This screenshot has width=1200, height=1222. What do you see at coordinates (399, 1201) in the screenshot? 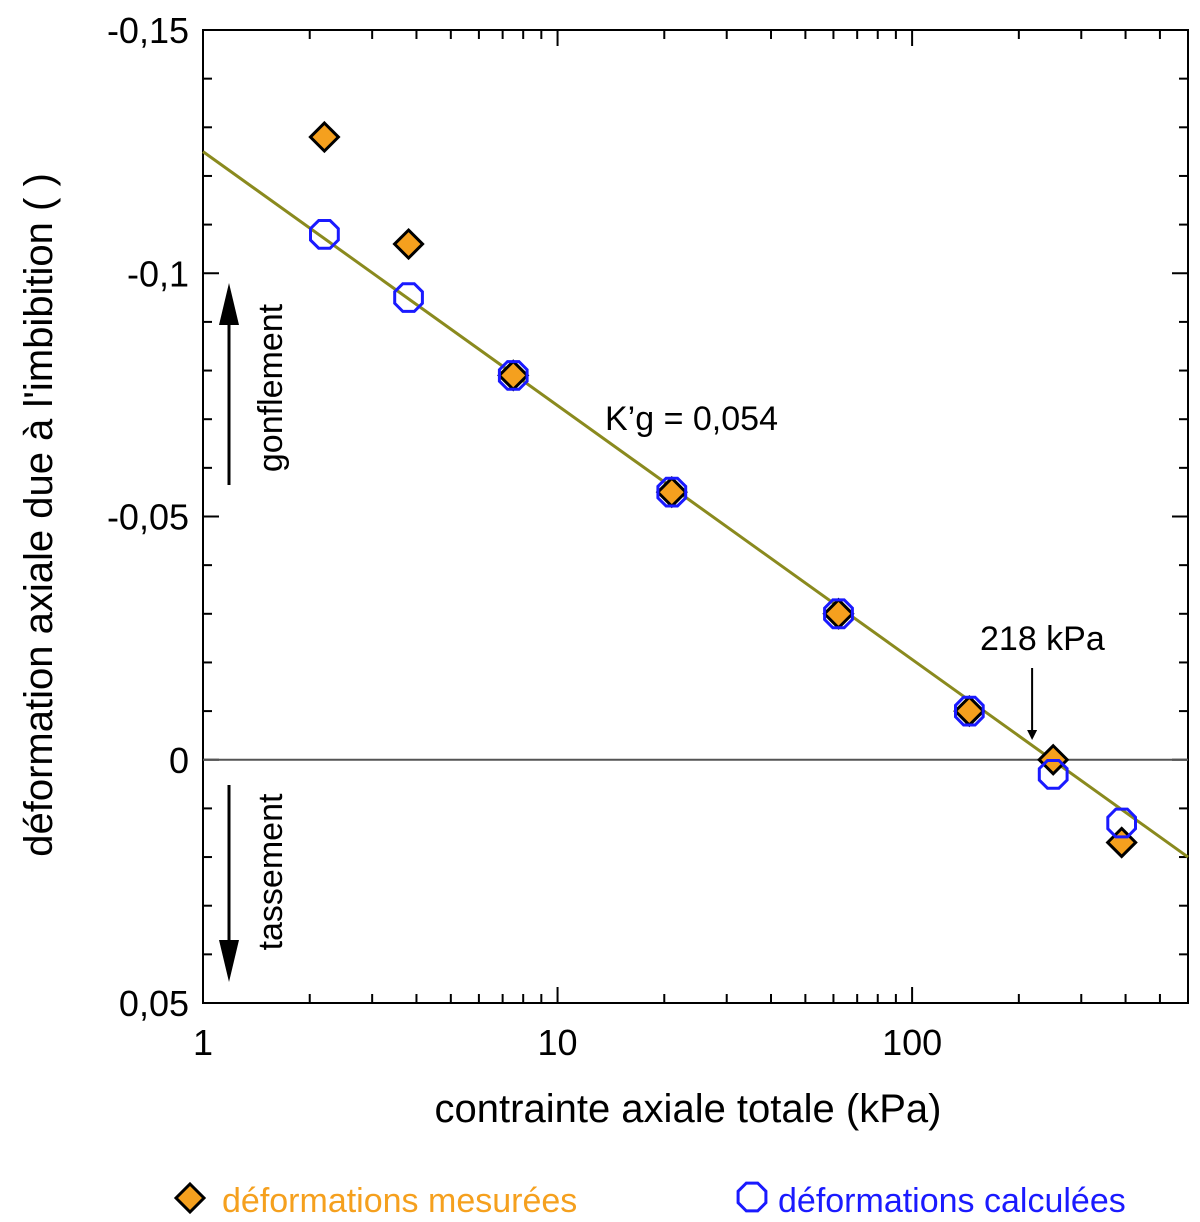
I see `legend-measured-label: déformations mesurées` at bounding box center [399, 1201].